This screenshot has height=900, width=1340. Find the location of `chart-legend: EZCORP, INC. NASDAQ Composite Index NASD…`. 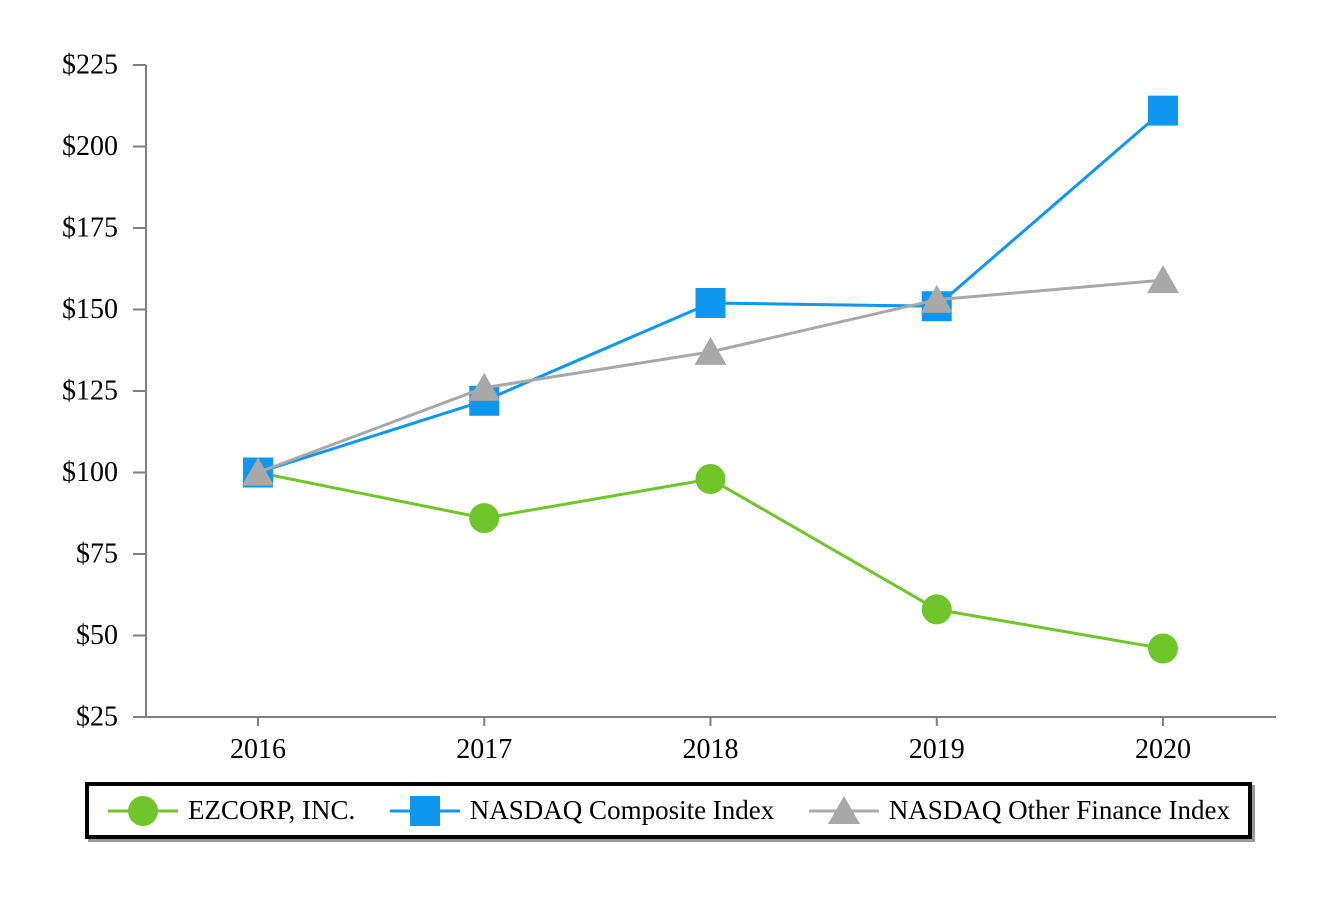

chart-legend: EZCORP, INC. NASDAQ Composite Index NASD… is located at coordinates (668, 810).